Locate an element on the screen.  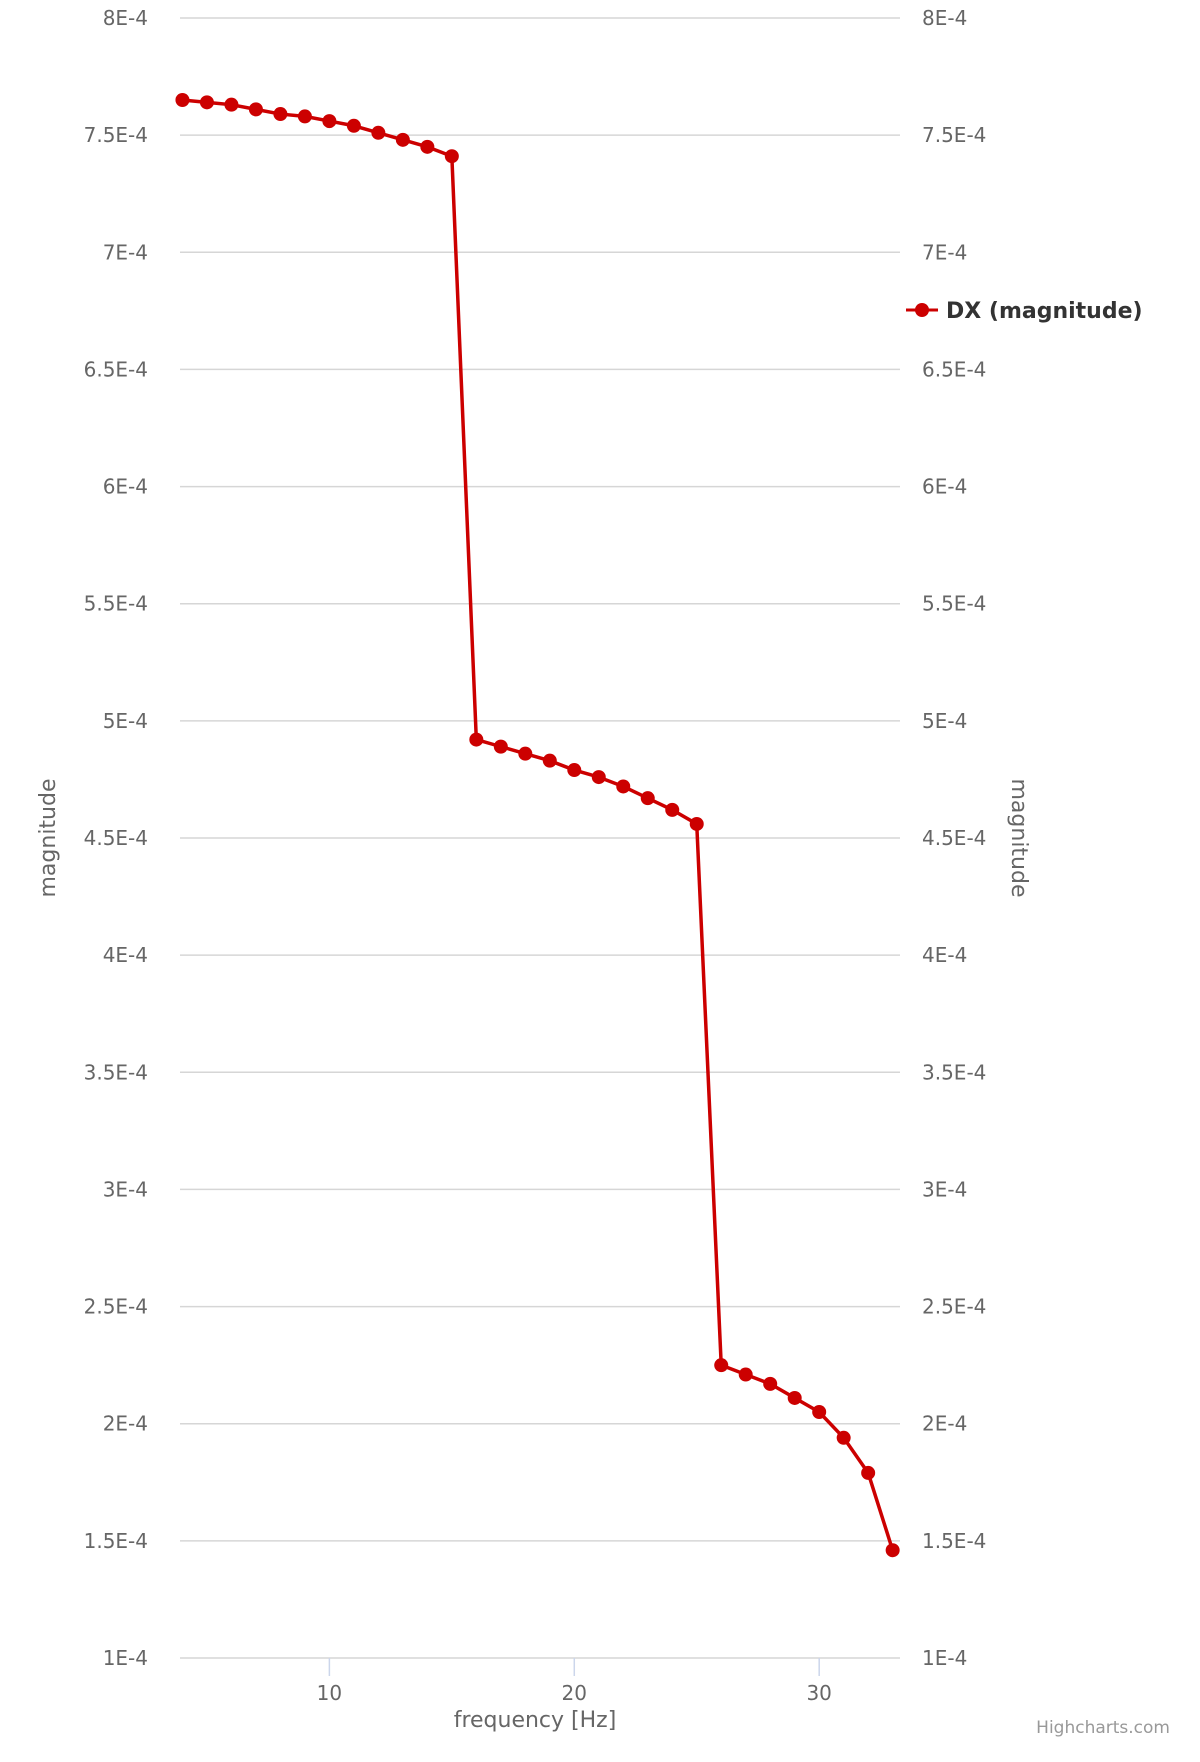
x-axis: 10 20 30 is located at coordinates (574, 1681).